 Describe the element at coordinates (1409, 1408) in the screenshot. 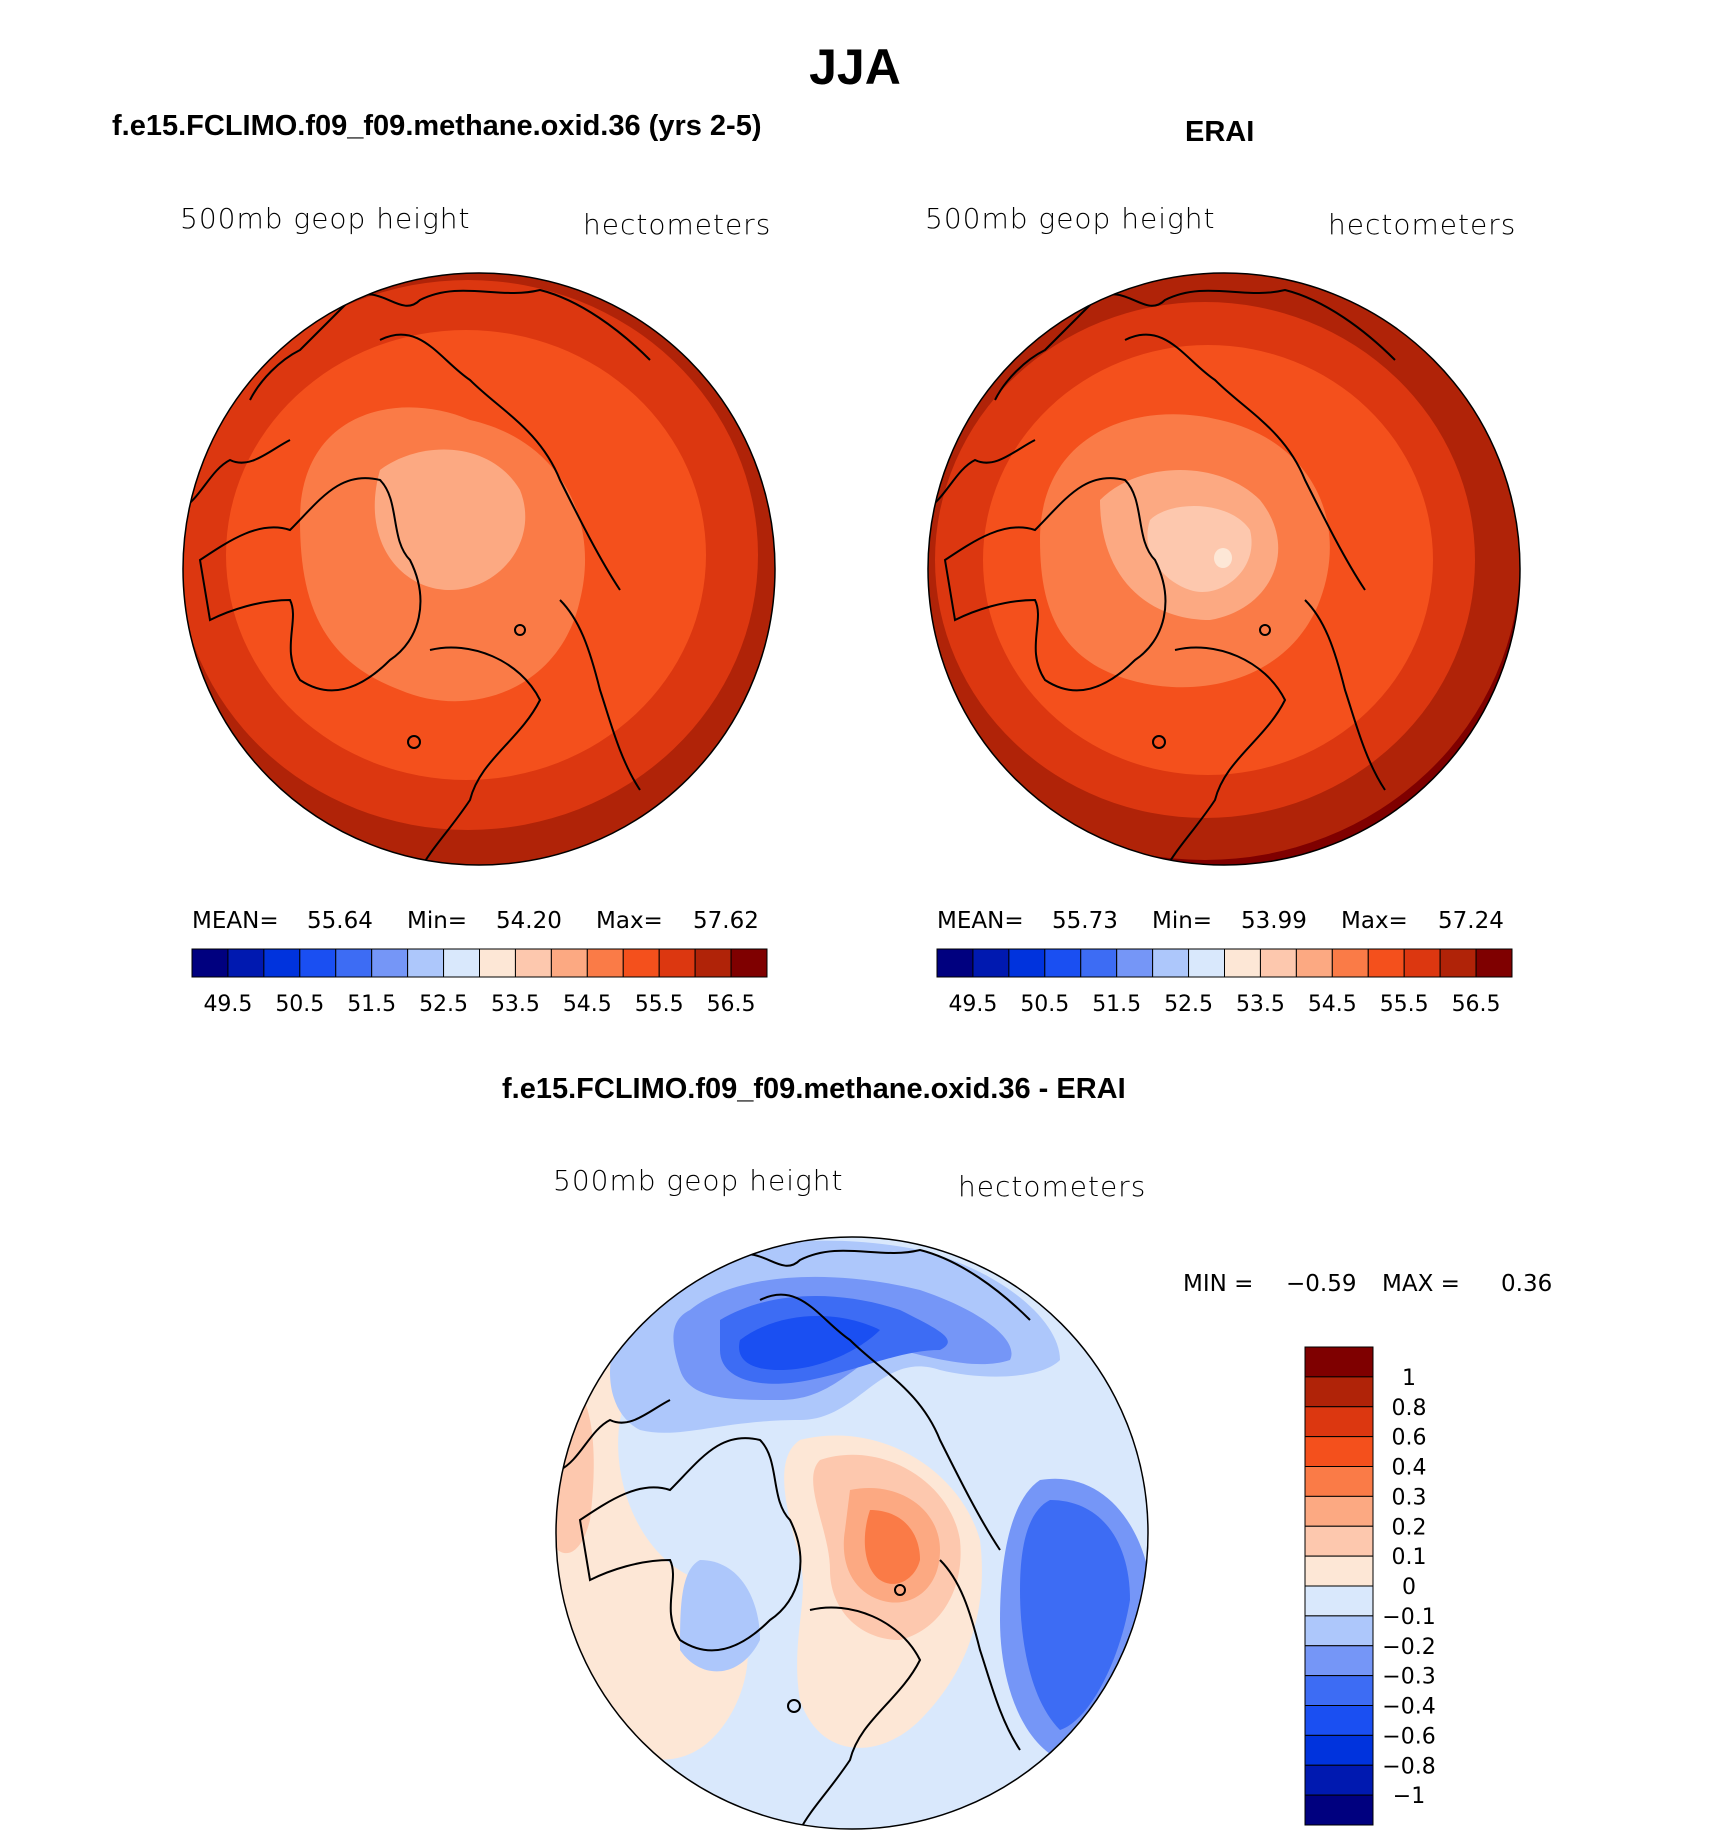

I see `diff-colorbar-tick-label: 0.8` at that location.